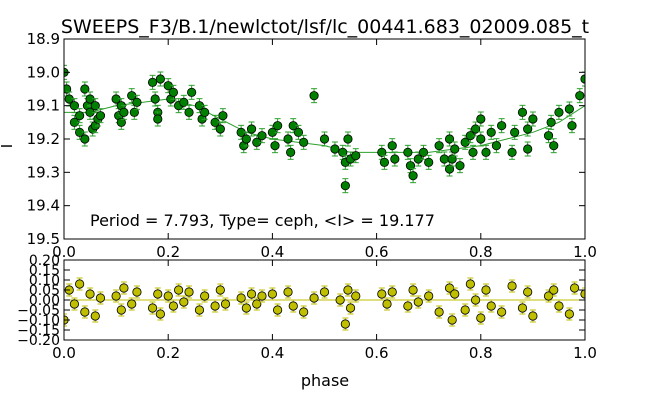 This screenshot has height=401, width=650. What do you see at coordinates (44, 291) in the screenshot?
I see `y-tick-label: 0.05` at bounding box center [44, 291].